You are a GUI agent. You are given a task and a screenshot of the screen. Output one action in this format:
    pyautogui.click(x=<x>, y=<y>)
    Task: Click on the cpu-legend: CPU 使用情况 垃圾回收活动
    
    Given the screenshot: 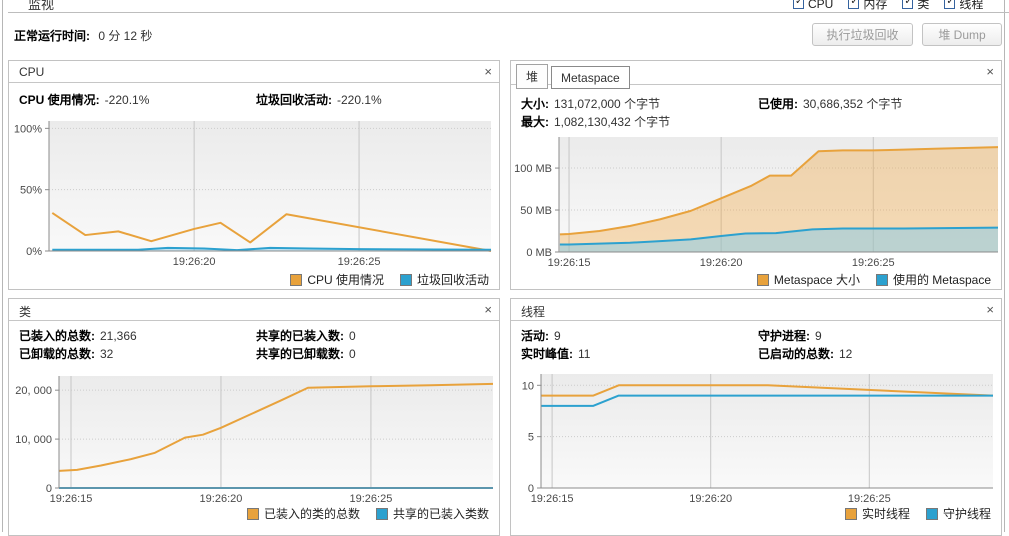 What is the action you would take?
    pyautogui.click(x=389, y=279)
    